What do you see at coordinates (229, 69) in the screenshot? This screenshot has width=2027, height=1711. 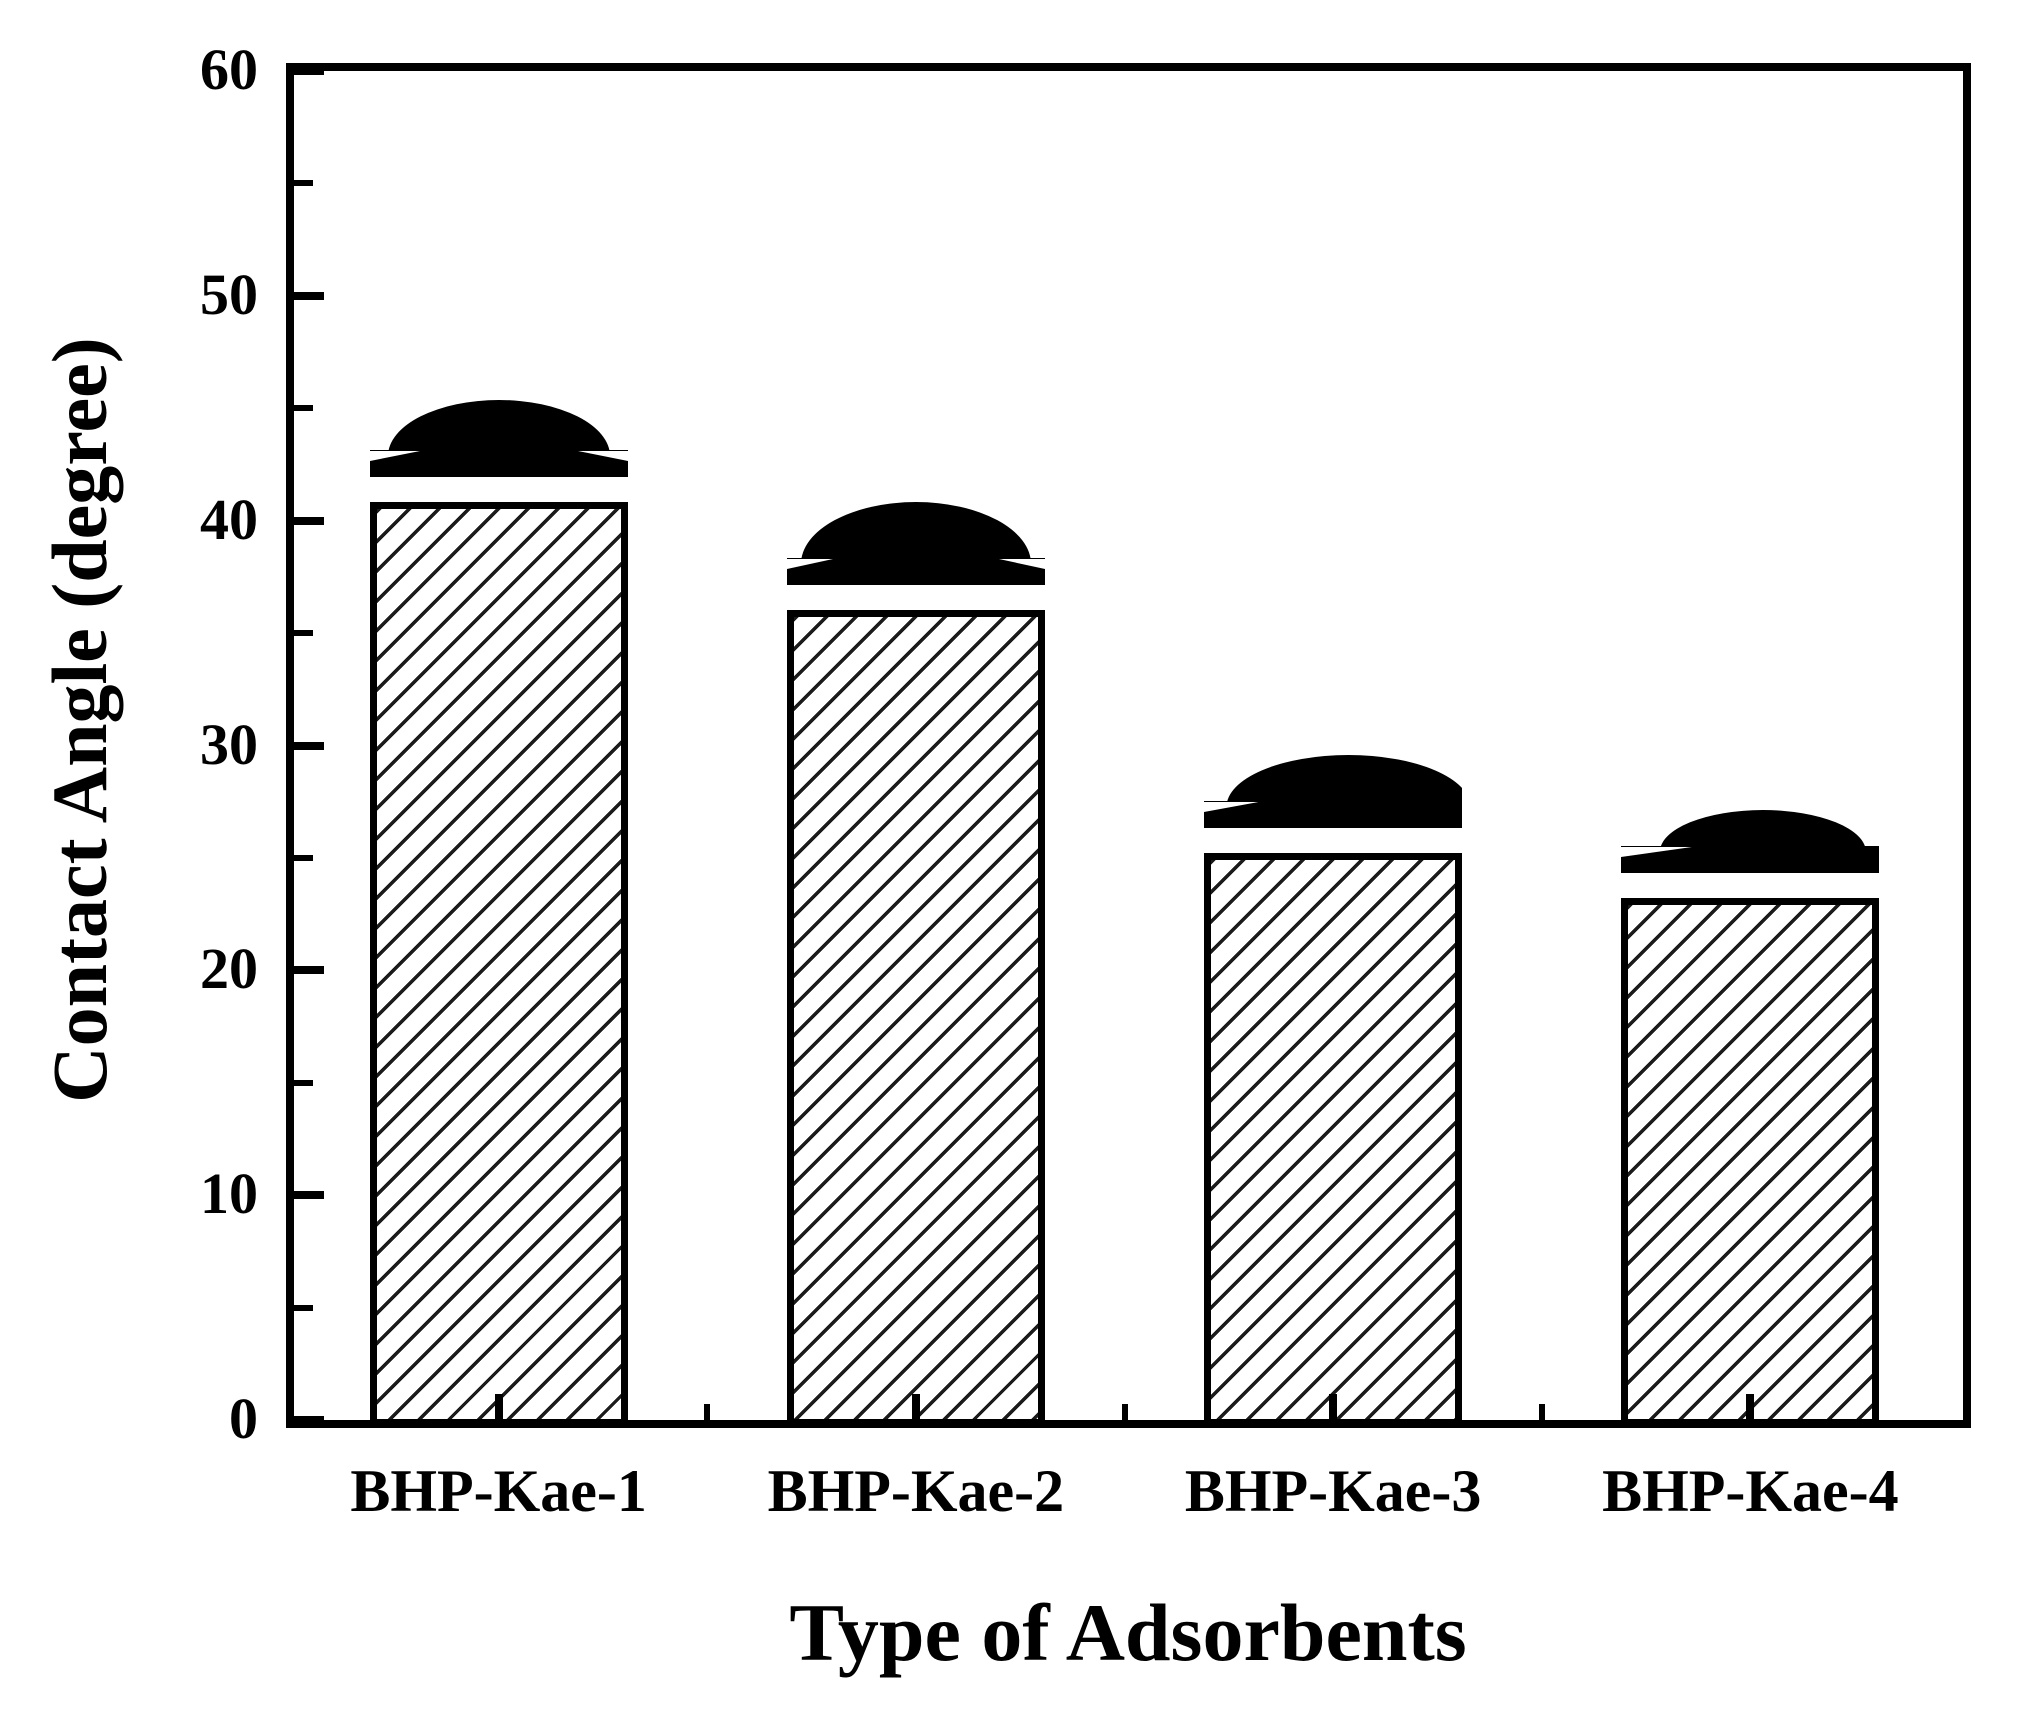 I see `y-tick-label: 60` at bounding box center [229, 69].